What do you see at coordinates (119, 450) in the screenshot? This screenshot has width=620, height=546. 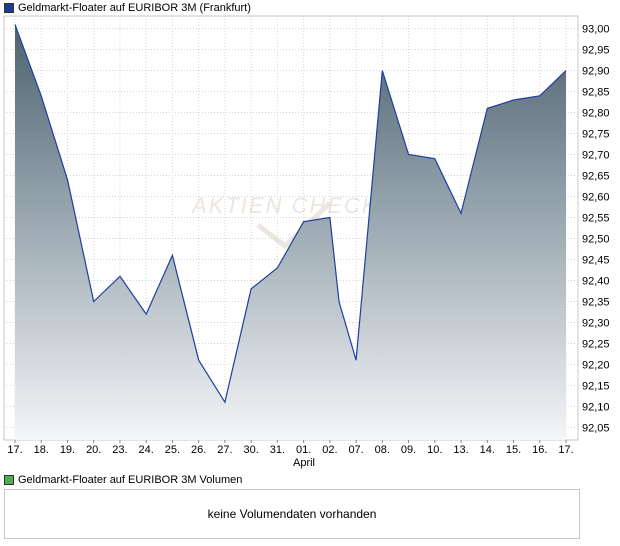 I see `x-tick-label: 23.` at bounding box center [119, 450].